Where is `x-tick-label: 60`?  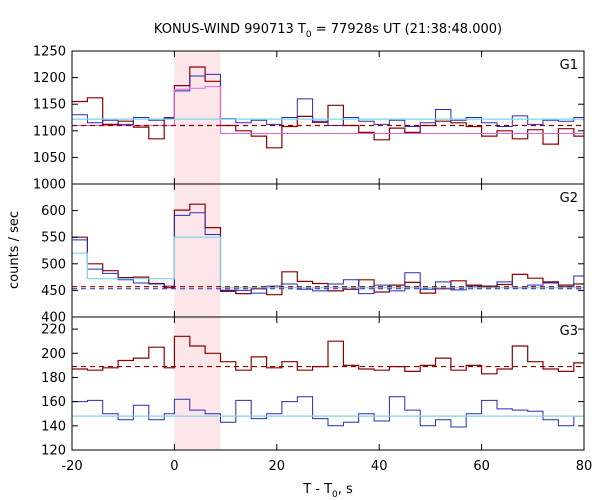
x-tick-label: 60 is located at coordinates (481, 466).